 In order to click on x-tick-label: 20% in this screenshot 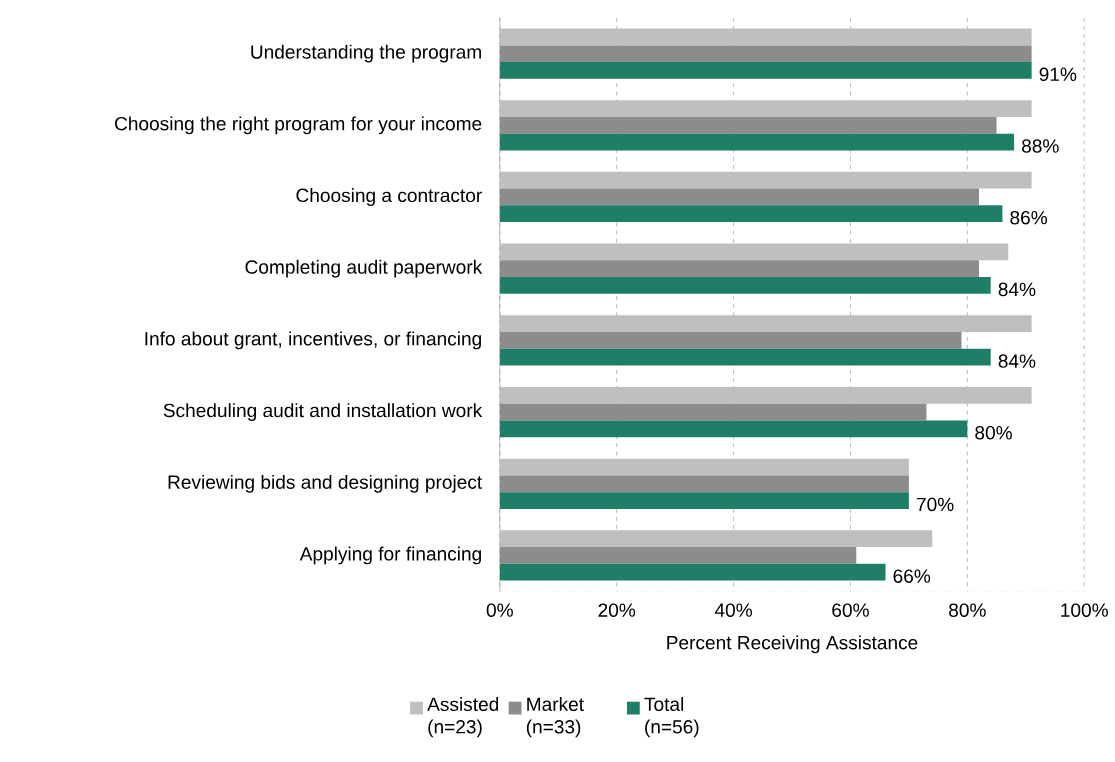, I will do `click(617, 610)`.